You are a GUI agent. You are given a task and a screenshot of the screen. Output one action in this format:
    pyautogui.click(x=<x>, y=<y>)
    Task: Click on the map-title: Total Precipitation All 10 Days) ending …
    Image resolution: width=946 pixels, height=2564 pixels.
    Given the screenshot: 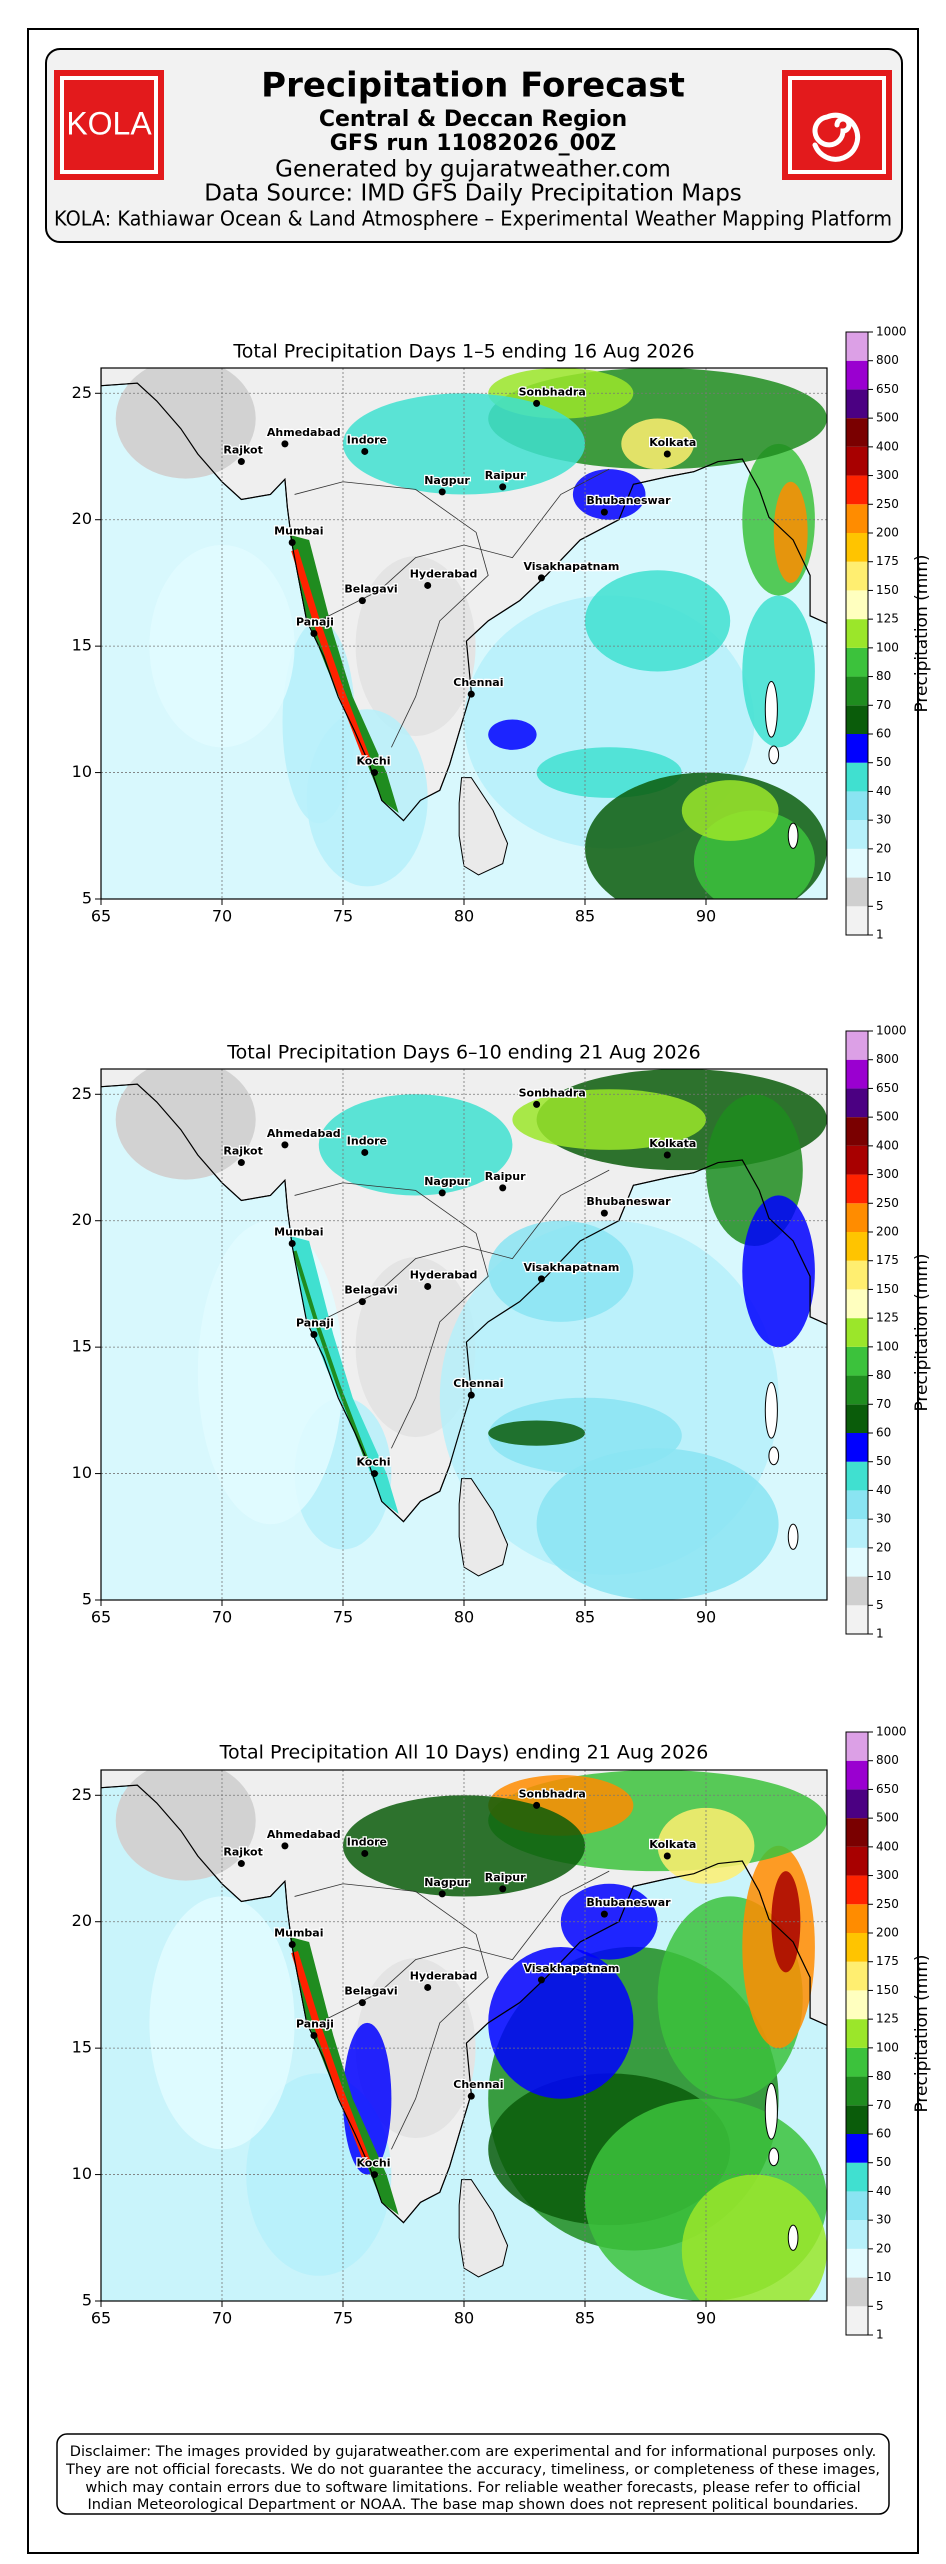 What is the action you would take?
    pyautogui.click(x=464, y=1753)
    